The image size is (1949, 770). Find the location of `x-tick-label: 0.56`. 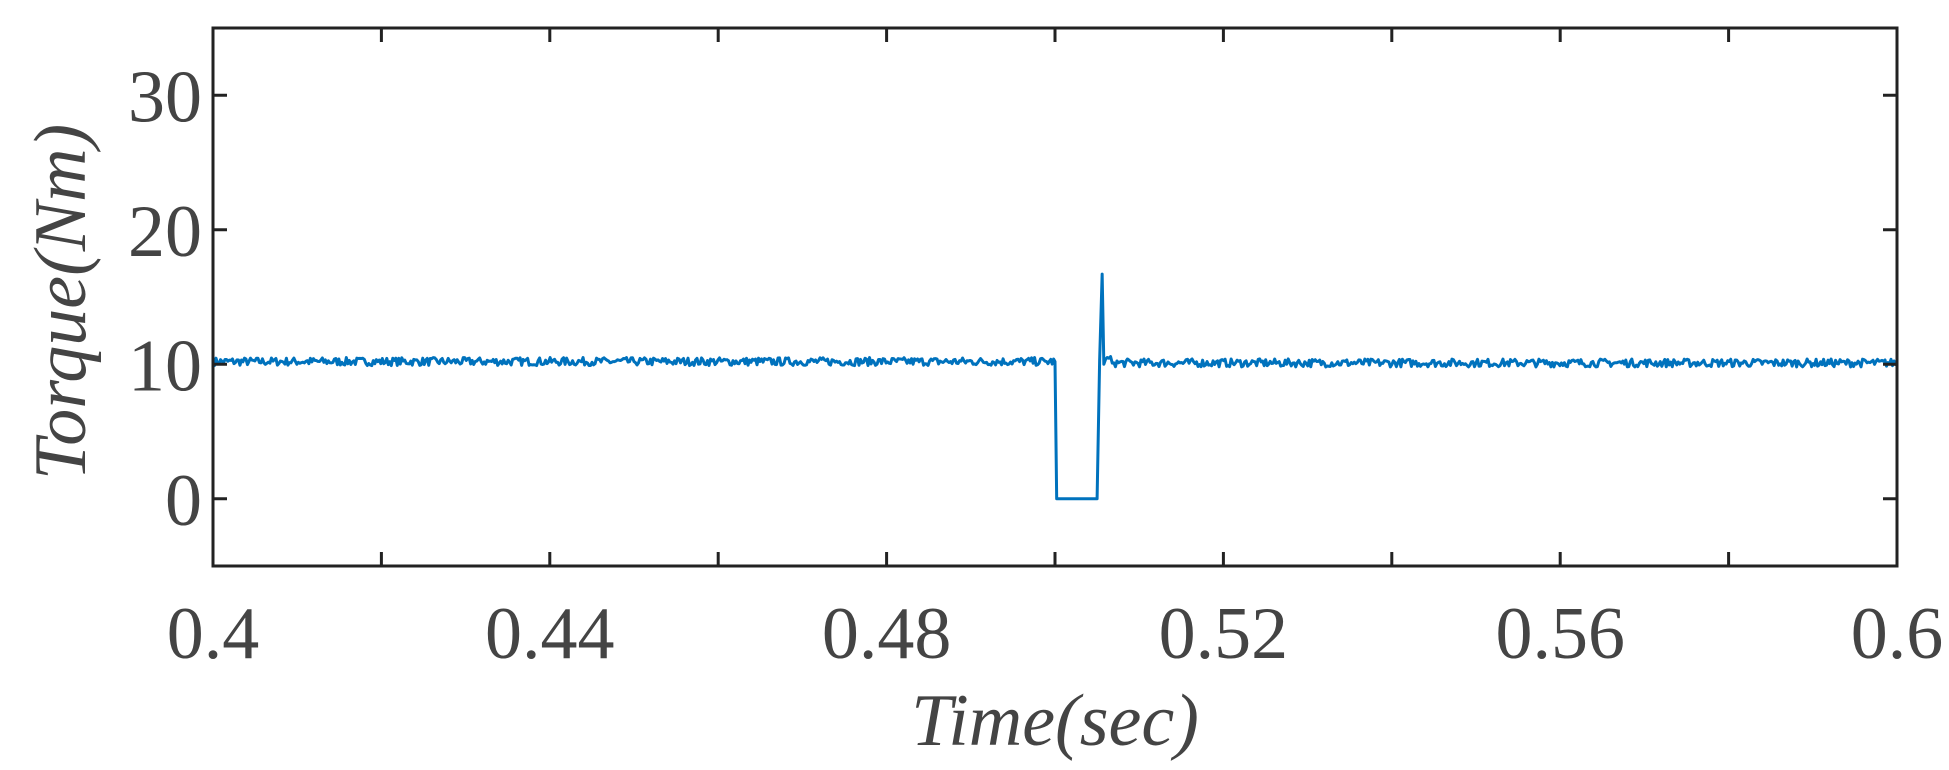

x-tick-label: 0.56 is located at coordinates (1560, 634).